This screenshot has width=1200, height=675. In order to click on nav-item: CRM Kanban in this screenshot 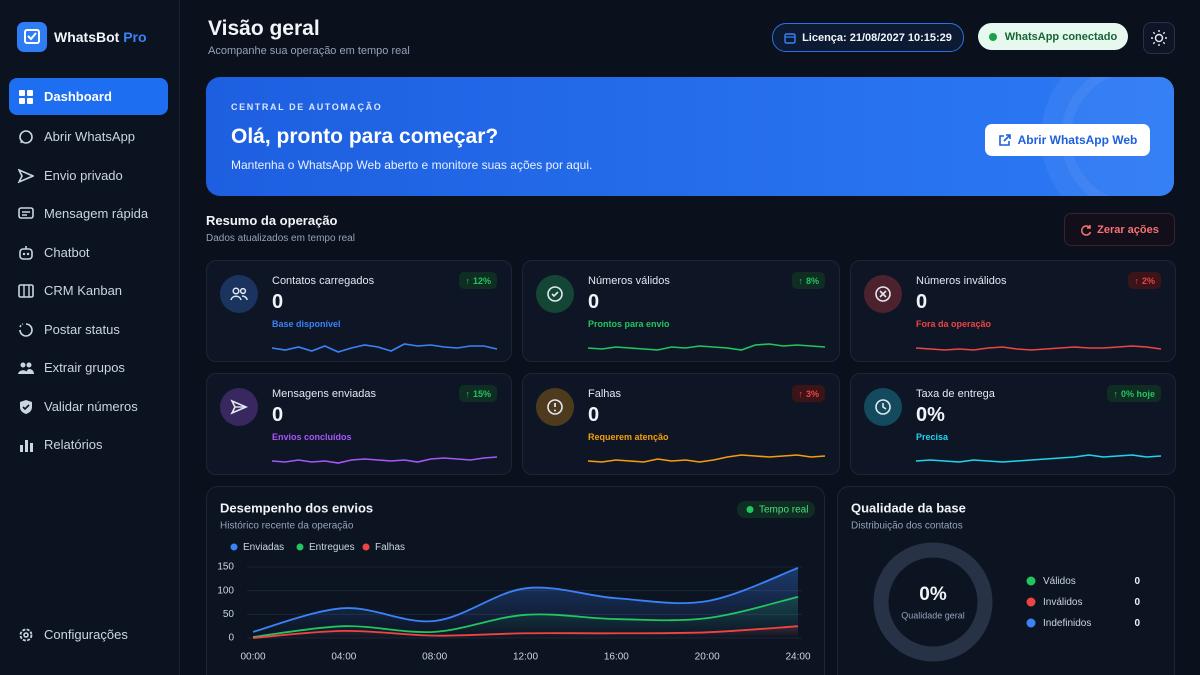, I will do `click(88, 290)`.